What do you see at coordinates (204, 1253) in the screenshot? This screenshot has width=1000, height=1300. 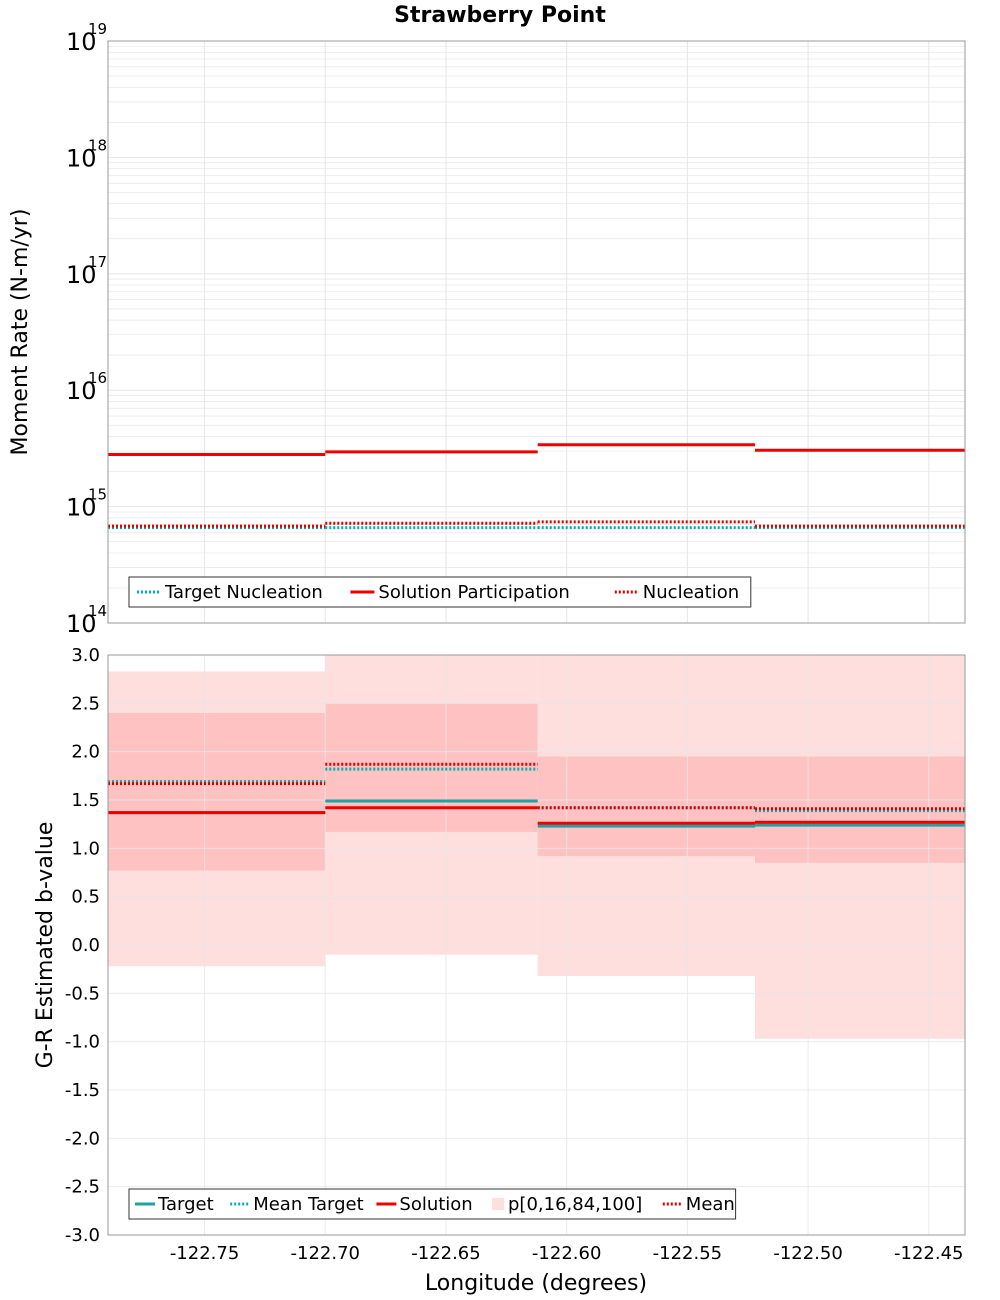 I see `x-tick-label: -122.75` at bounding box center [204, 1253].